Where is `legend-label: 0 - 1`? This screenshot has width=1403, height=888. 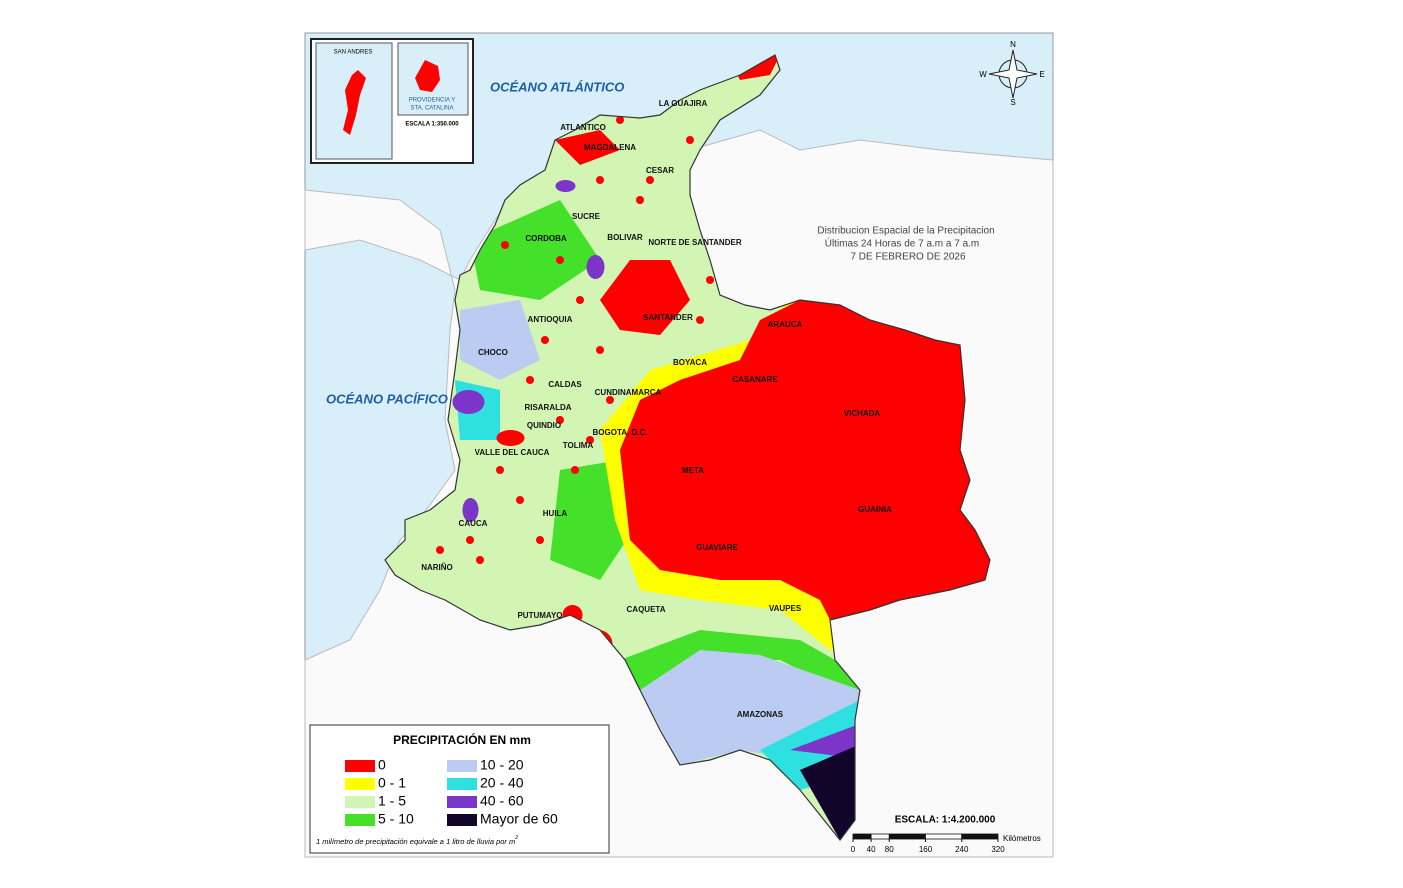
legend-label: 0 - 1 is located at coordinates (392, 783).